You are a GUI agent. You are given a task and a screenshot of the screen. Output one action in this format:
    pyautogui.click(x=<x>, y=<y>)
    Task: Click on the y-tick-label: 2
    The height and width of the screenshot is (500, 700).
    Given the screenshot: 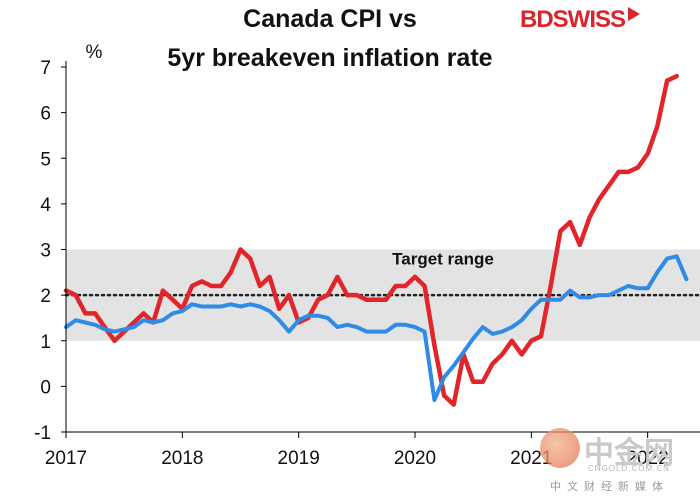 What is the action you would take?
    pyautogui.click(x=45, y=296)
    